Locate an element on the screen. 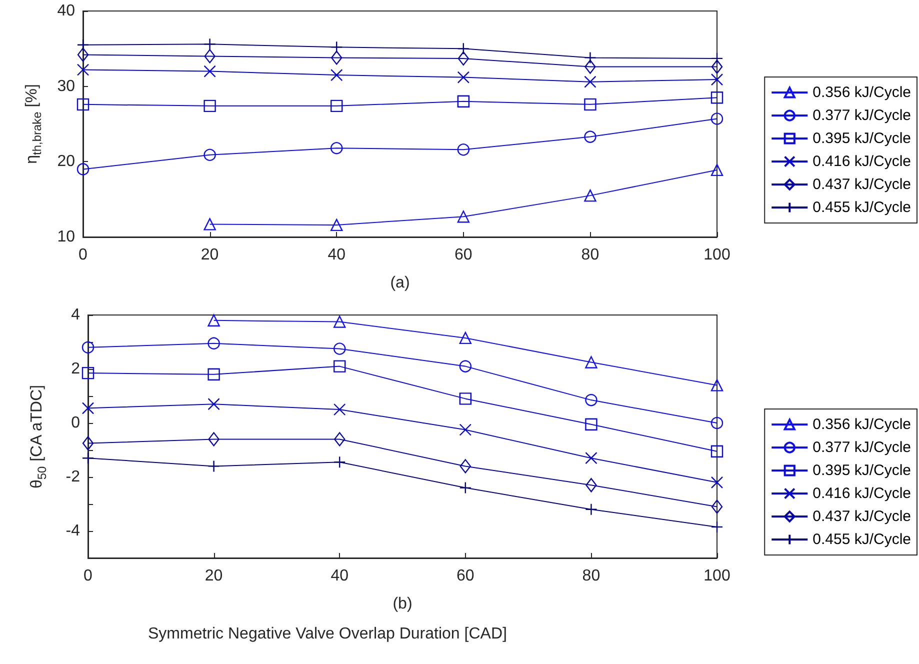 This screenshot has height=664, width=919. legend-label: 0.395 kJ/Cycle is located at coordinates (862, 138).